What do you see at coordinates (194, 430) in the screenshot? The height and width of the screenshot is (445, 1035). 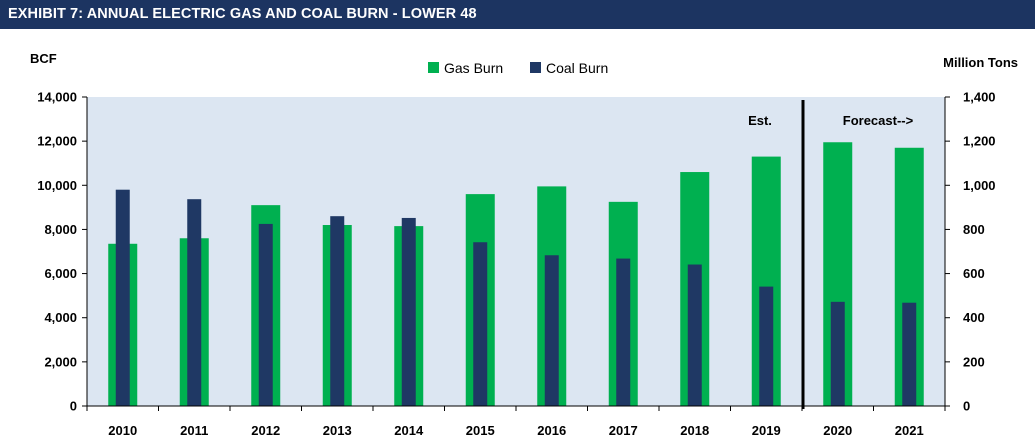 I see `x-tick-label: 2011` at bounding box center [194, 430].